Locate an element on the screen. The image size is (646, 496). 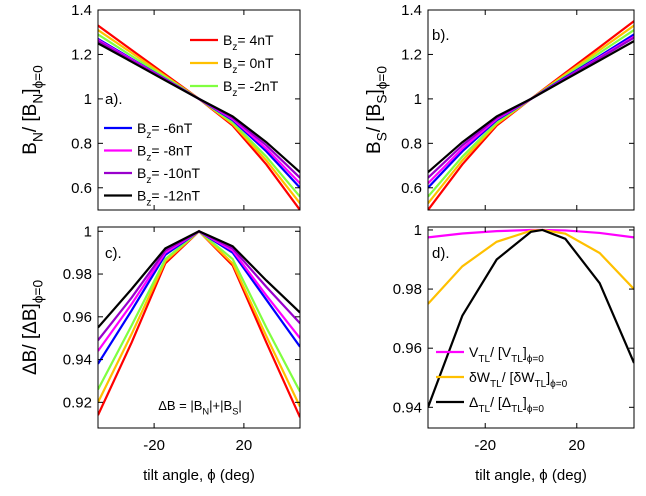
legend-entry: Bz= -8nT is located at coordinates (148, 153).